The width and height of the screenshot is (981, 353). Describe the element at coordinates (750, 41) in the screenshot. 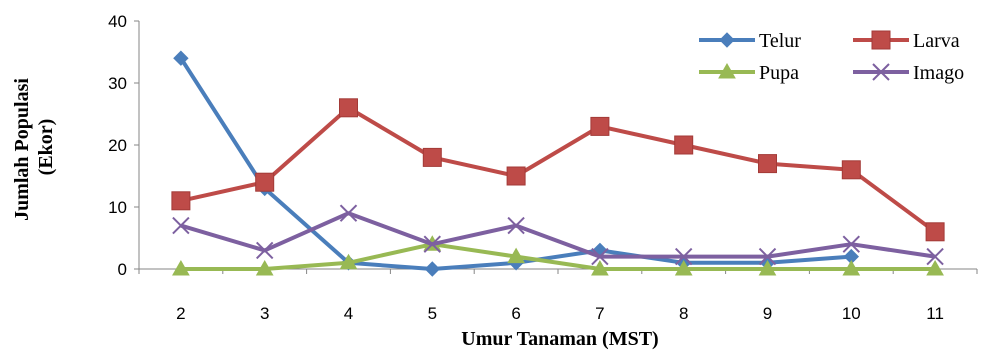

I see `legend-item-telur: Telur` at that location.